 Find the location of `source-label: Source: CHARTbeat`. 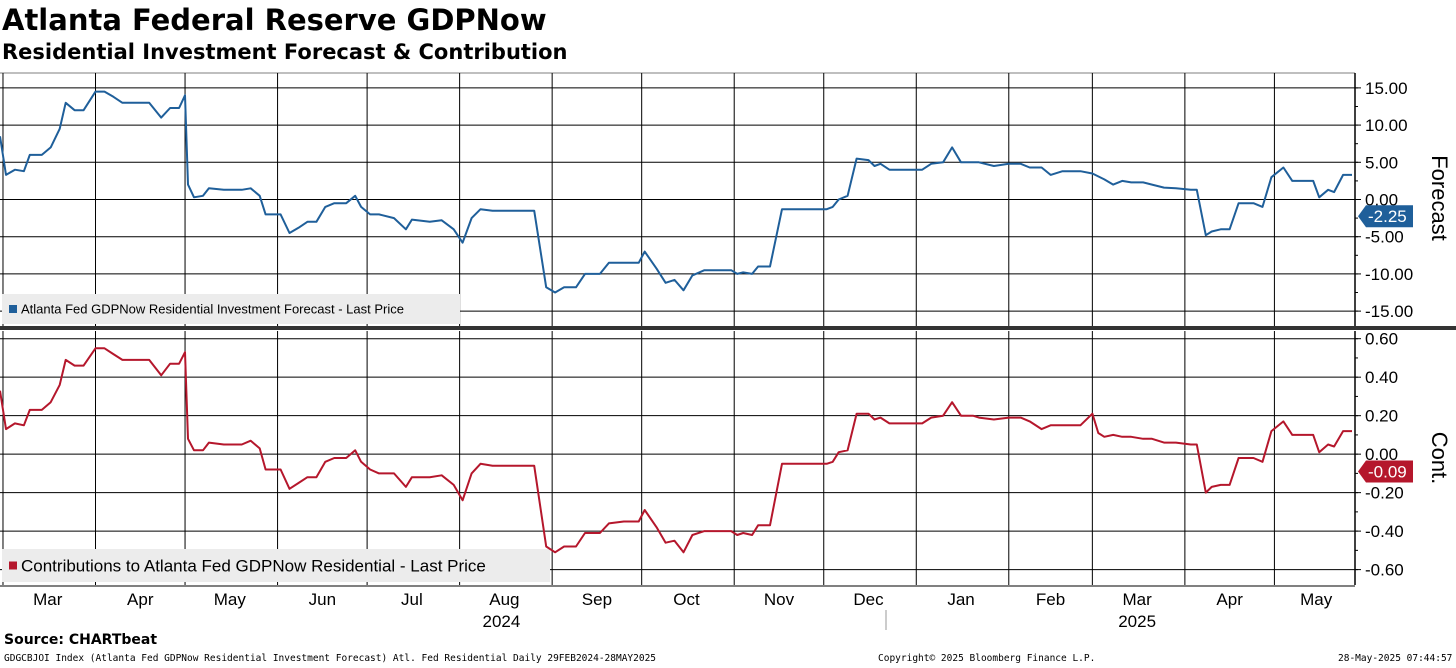

source-label: Source: CHARTbeat is located at coordinates (81, 640).